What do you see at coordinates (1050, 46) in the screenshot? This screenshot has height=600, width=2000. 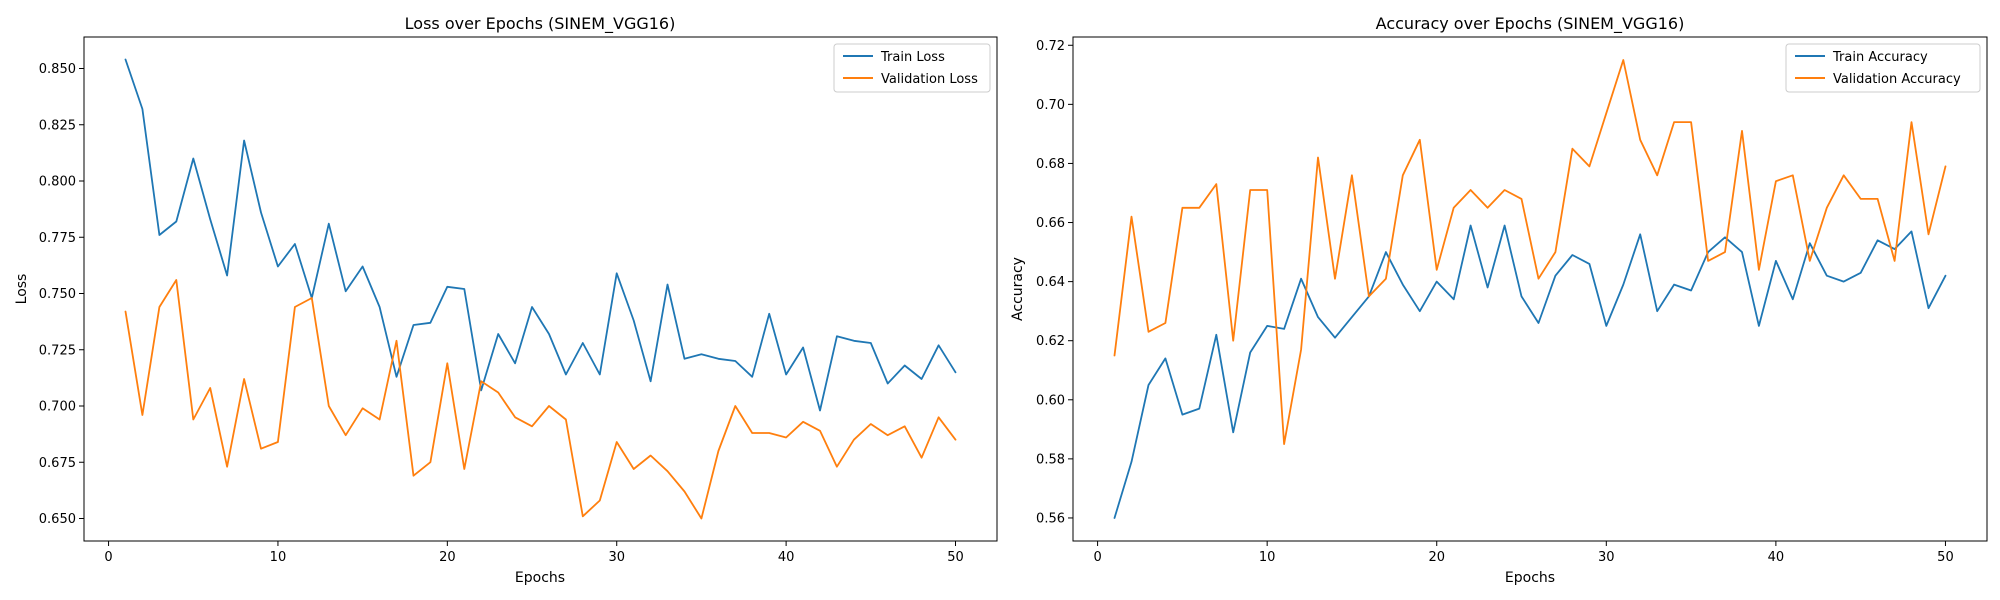 I see `accuracy-y-tick-label: 0.72` at bounding box center [1050, 46].